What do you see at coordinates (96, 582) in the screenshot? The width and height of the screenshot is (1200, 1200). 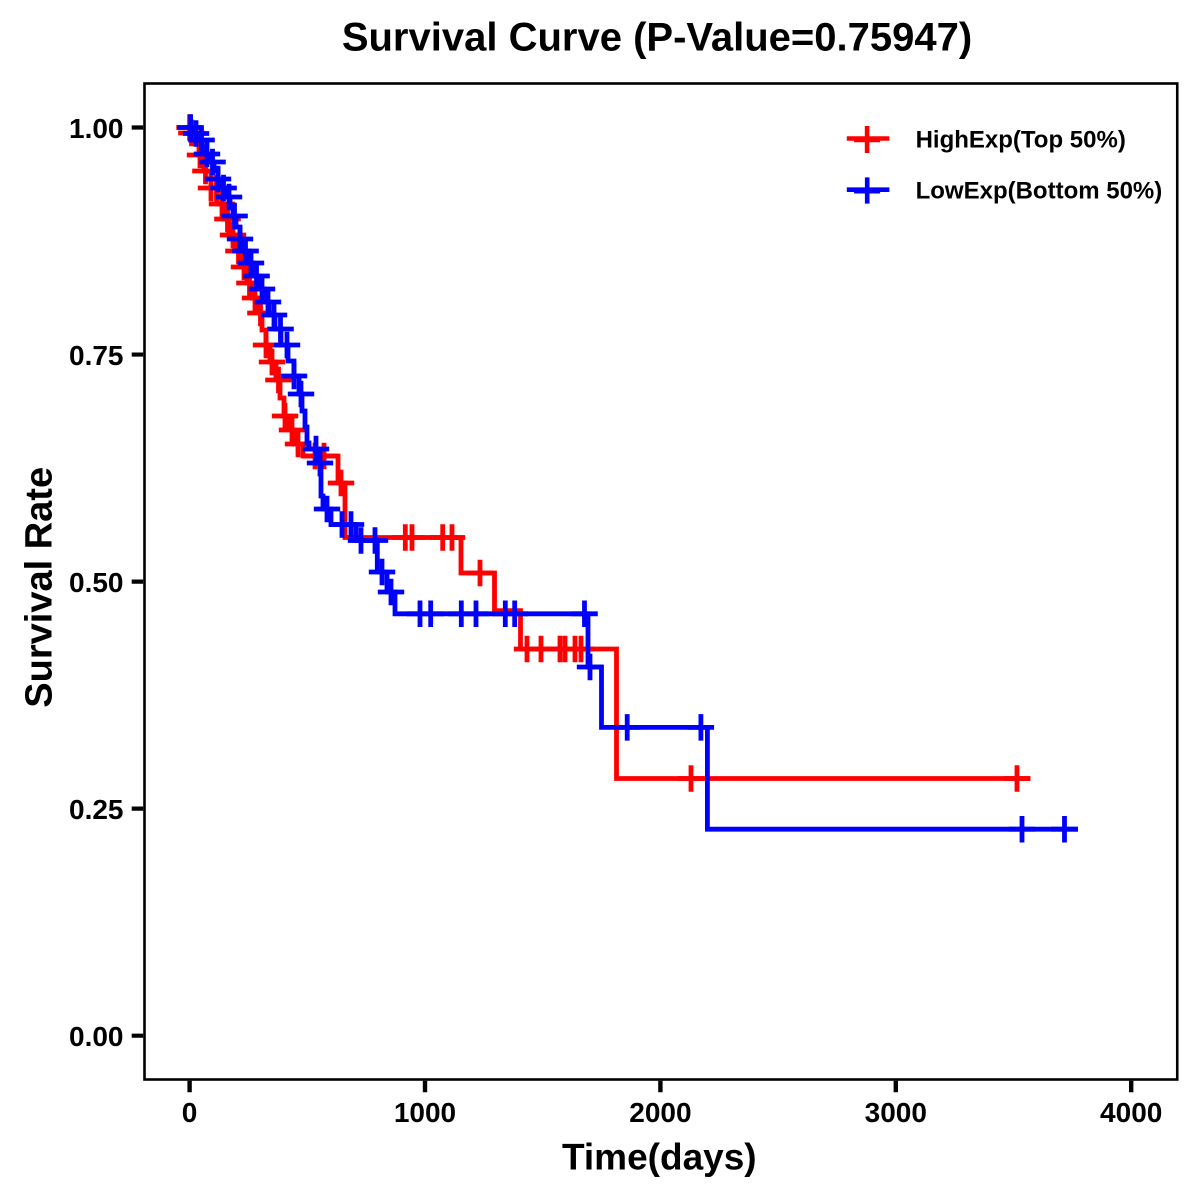 I see `svg-text: 0.50` at bounding box center [96, 582].